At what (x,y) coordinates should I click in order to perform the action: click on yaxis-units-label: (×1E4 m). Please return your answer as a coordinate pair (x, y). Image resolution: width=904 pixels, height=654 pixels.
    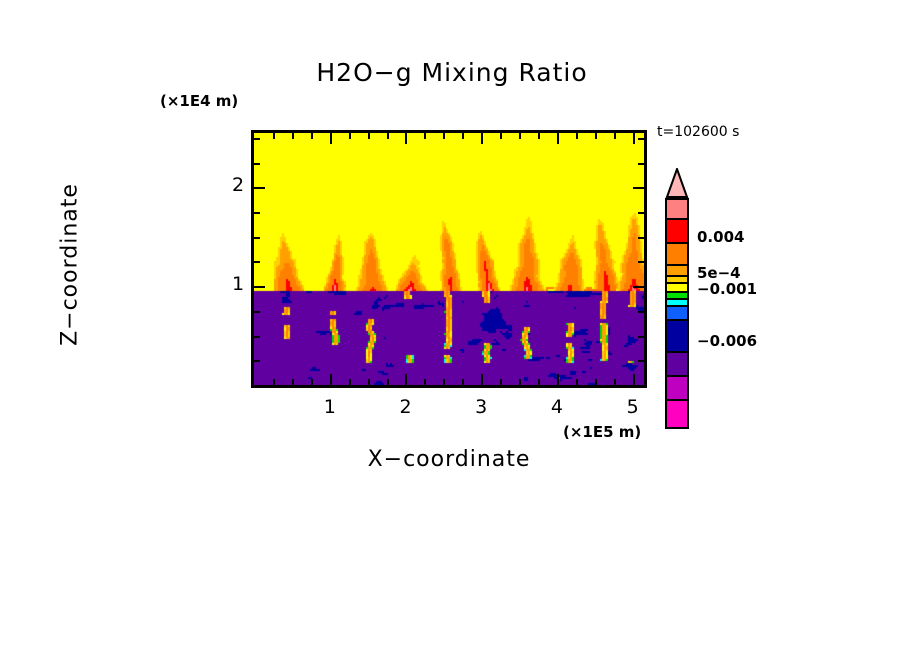
    Looking at the image, I should click on (199, 101).